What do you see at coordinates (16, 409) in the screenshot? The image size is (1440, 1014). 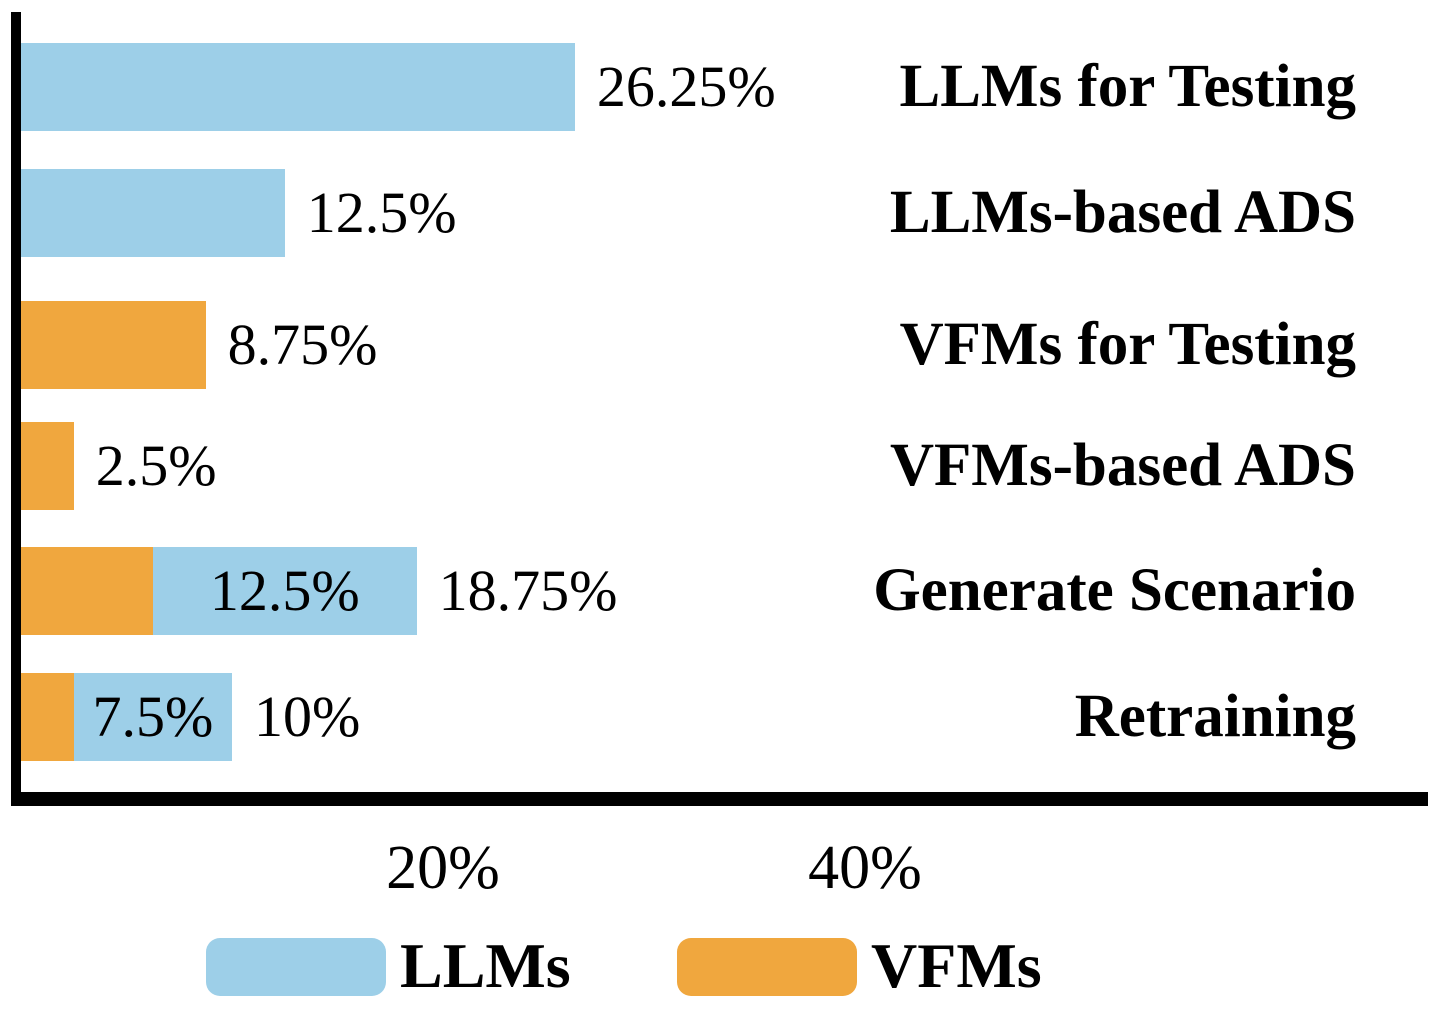 I see `y-axis-line` at bounding box center [16, 409].